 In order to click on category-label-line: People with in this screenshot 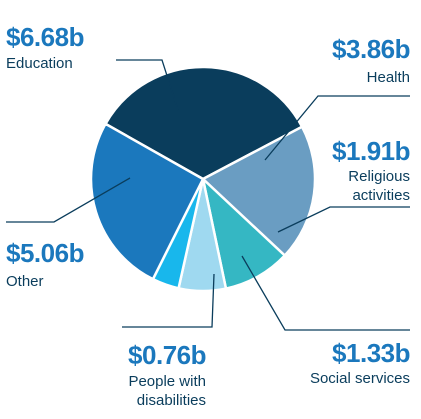, I will do `click(167, 381)`.